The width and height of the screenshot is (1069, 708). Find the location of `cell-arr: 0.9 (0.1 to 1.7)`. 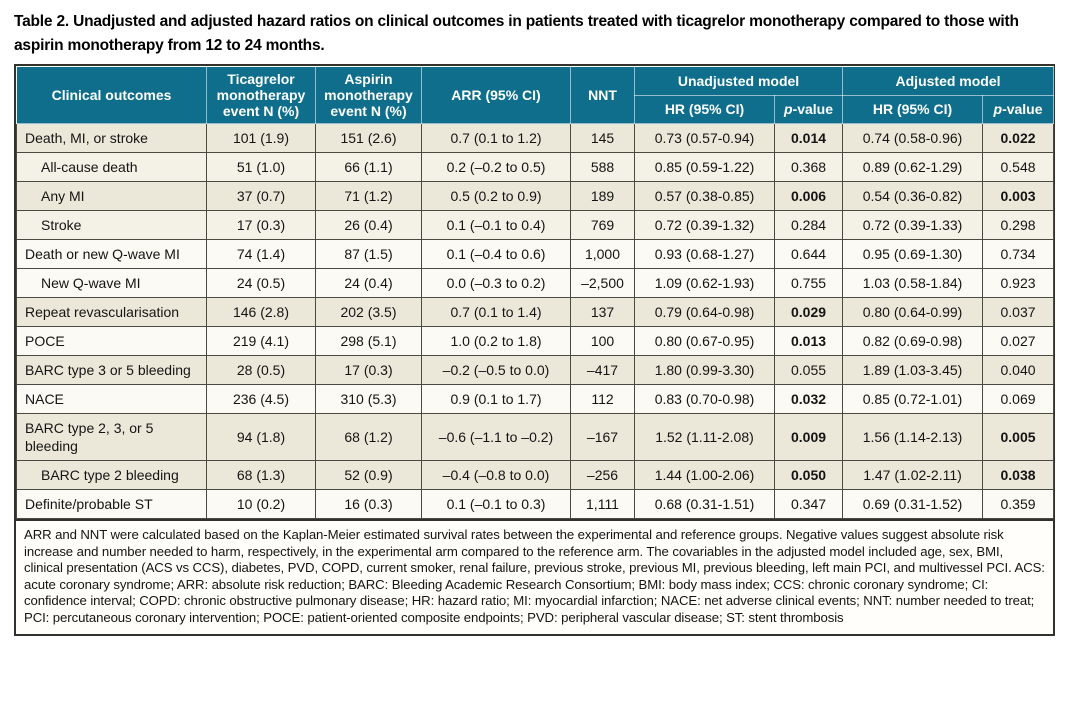

cell-arr: 0.9 (0.1 to 1.7) is located at coordinates (496, 399).